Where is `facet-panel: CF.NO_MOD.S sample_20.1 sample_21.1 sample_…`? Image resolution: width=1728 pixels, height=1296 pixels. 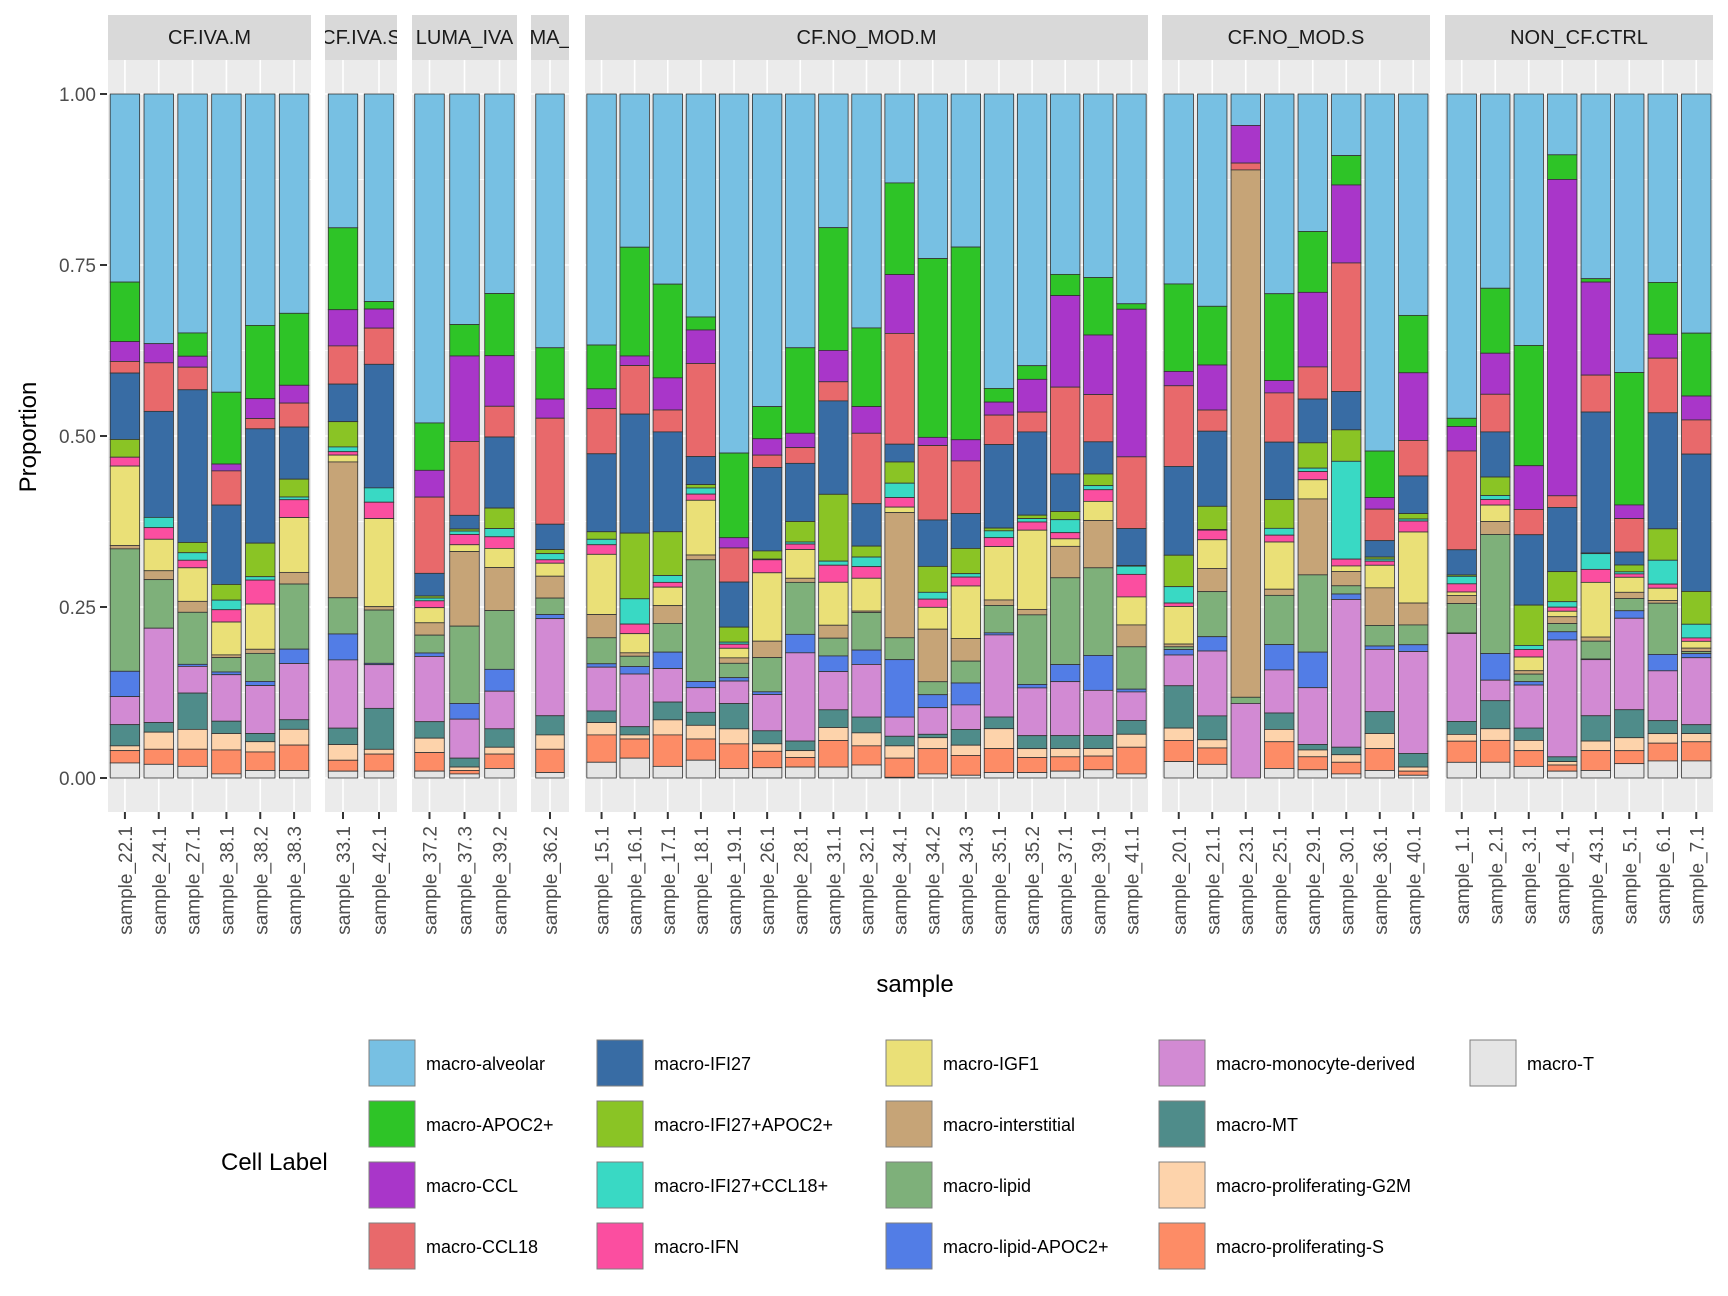 facet-panel: CF.NO_MOD.S sample_20.1 sample_21.1 sample_… is located at coordinates (1296, 475).